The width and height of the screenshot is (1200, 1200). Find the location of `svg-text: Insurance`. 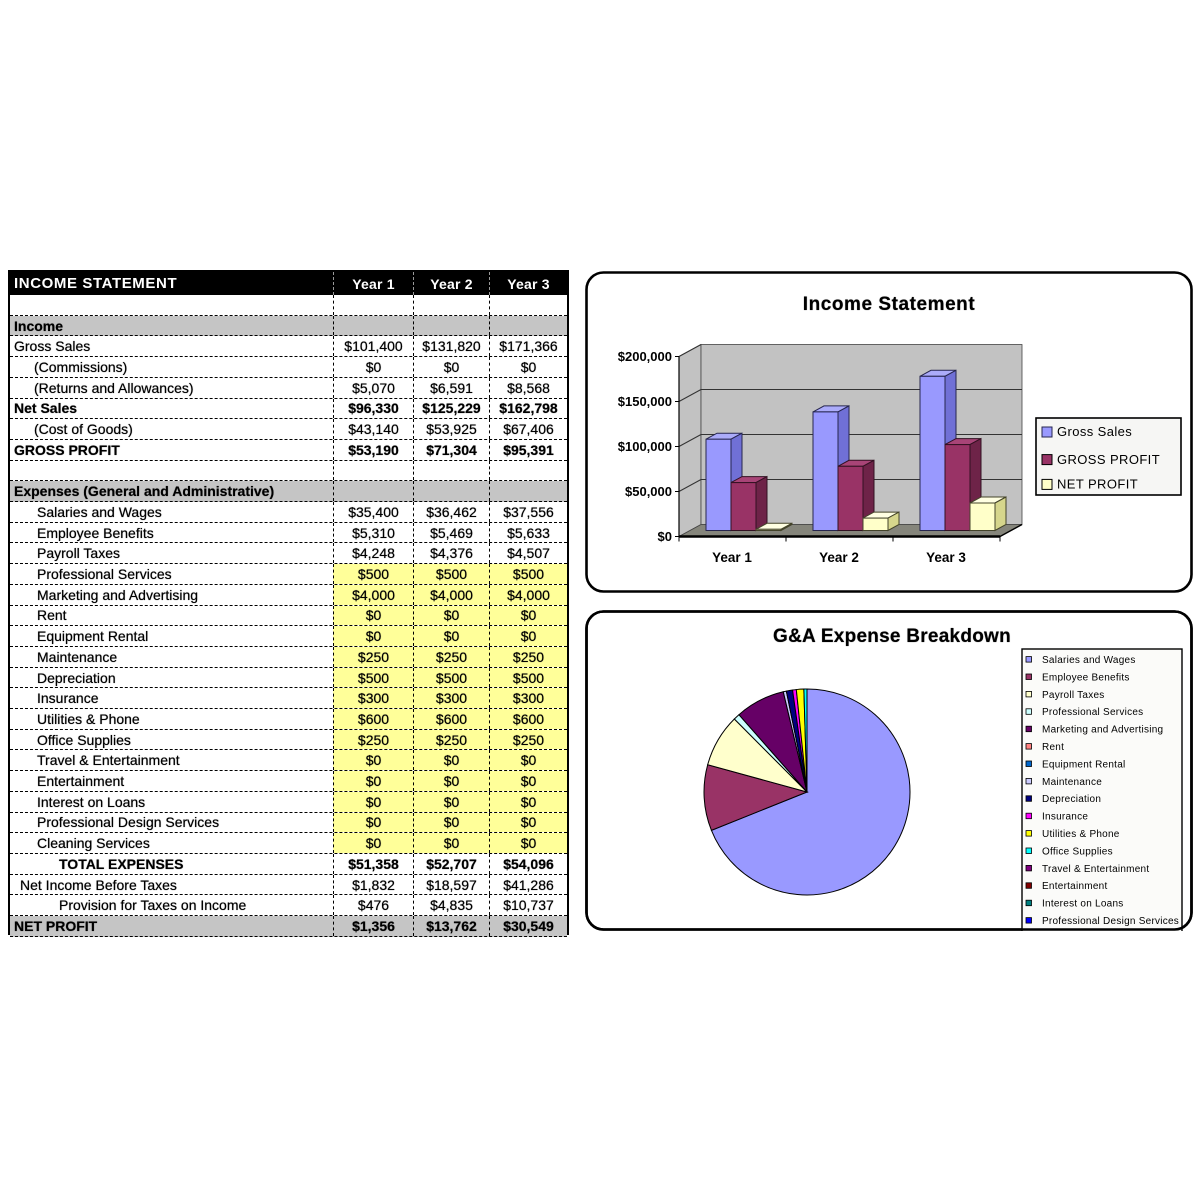

svg-text: Insurance is located at coordinates (1065, 817).